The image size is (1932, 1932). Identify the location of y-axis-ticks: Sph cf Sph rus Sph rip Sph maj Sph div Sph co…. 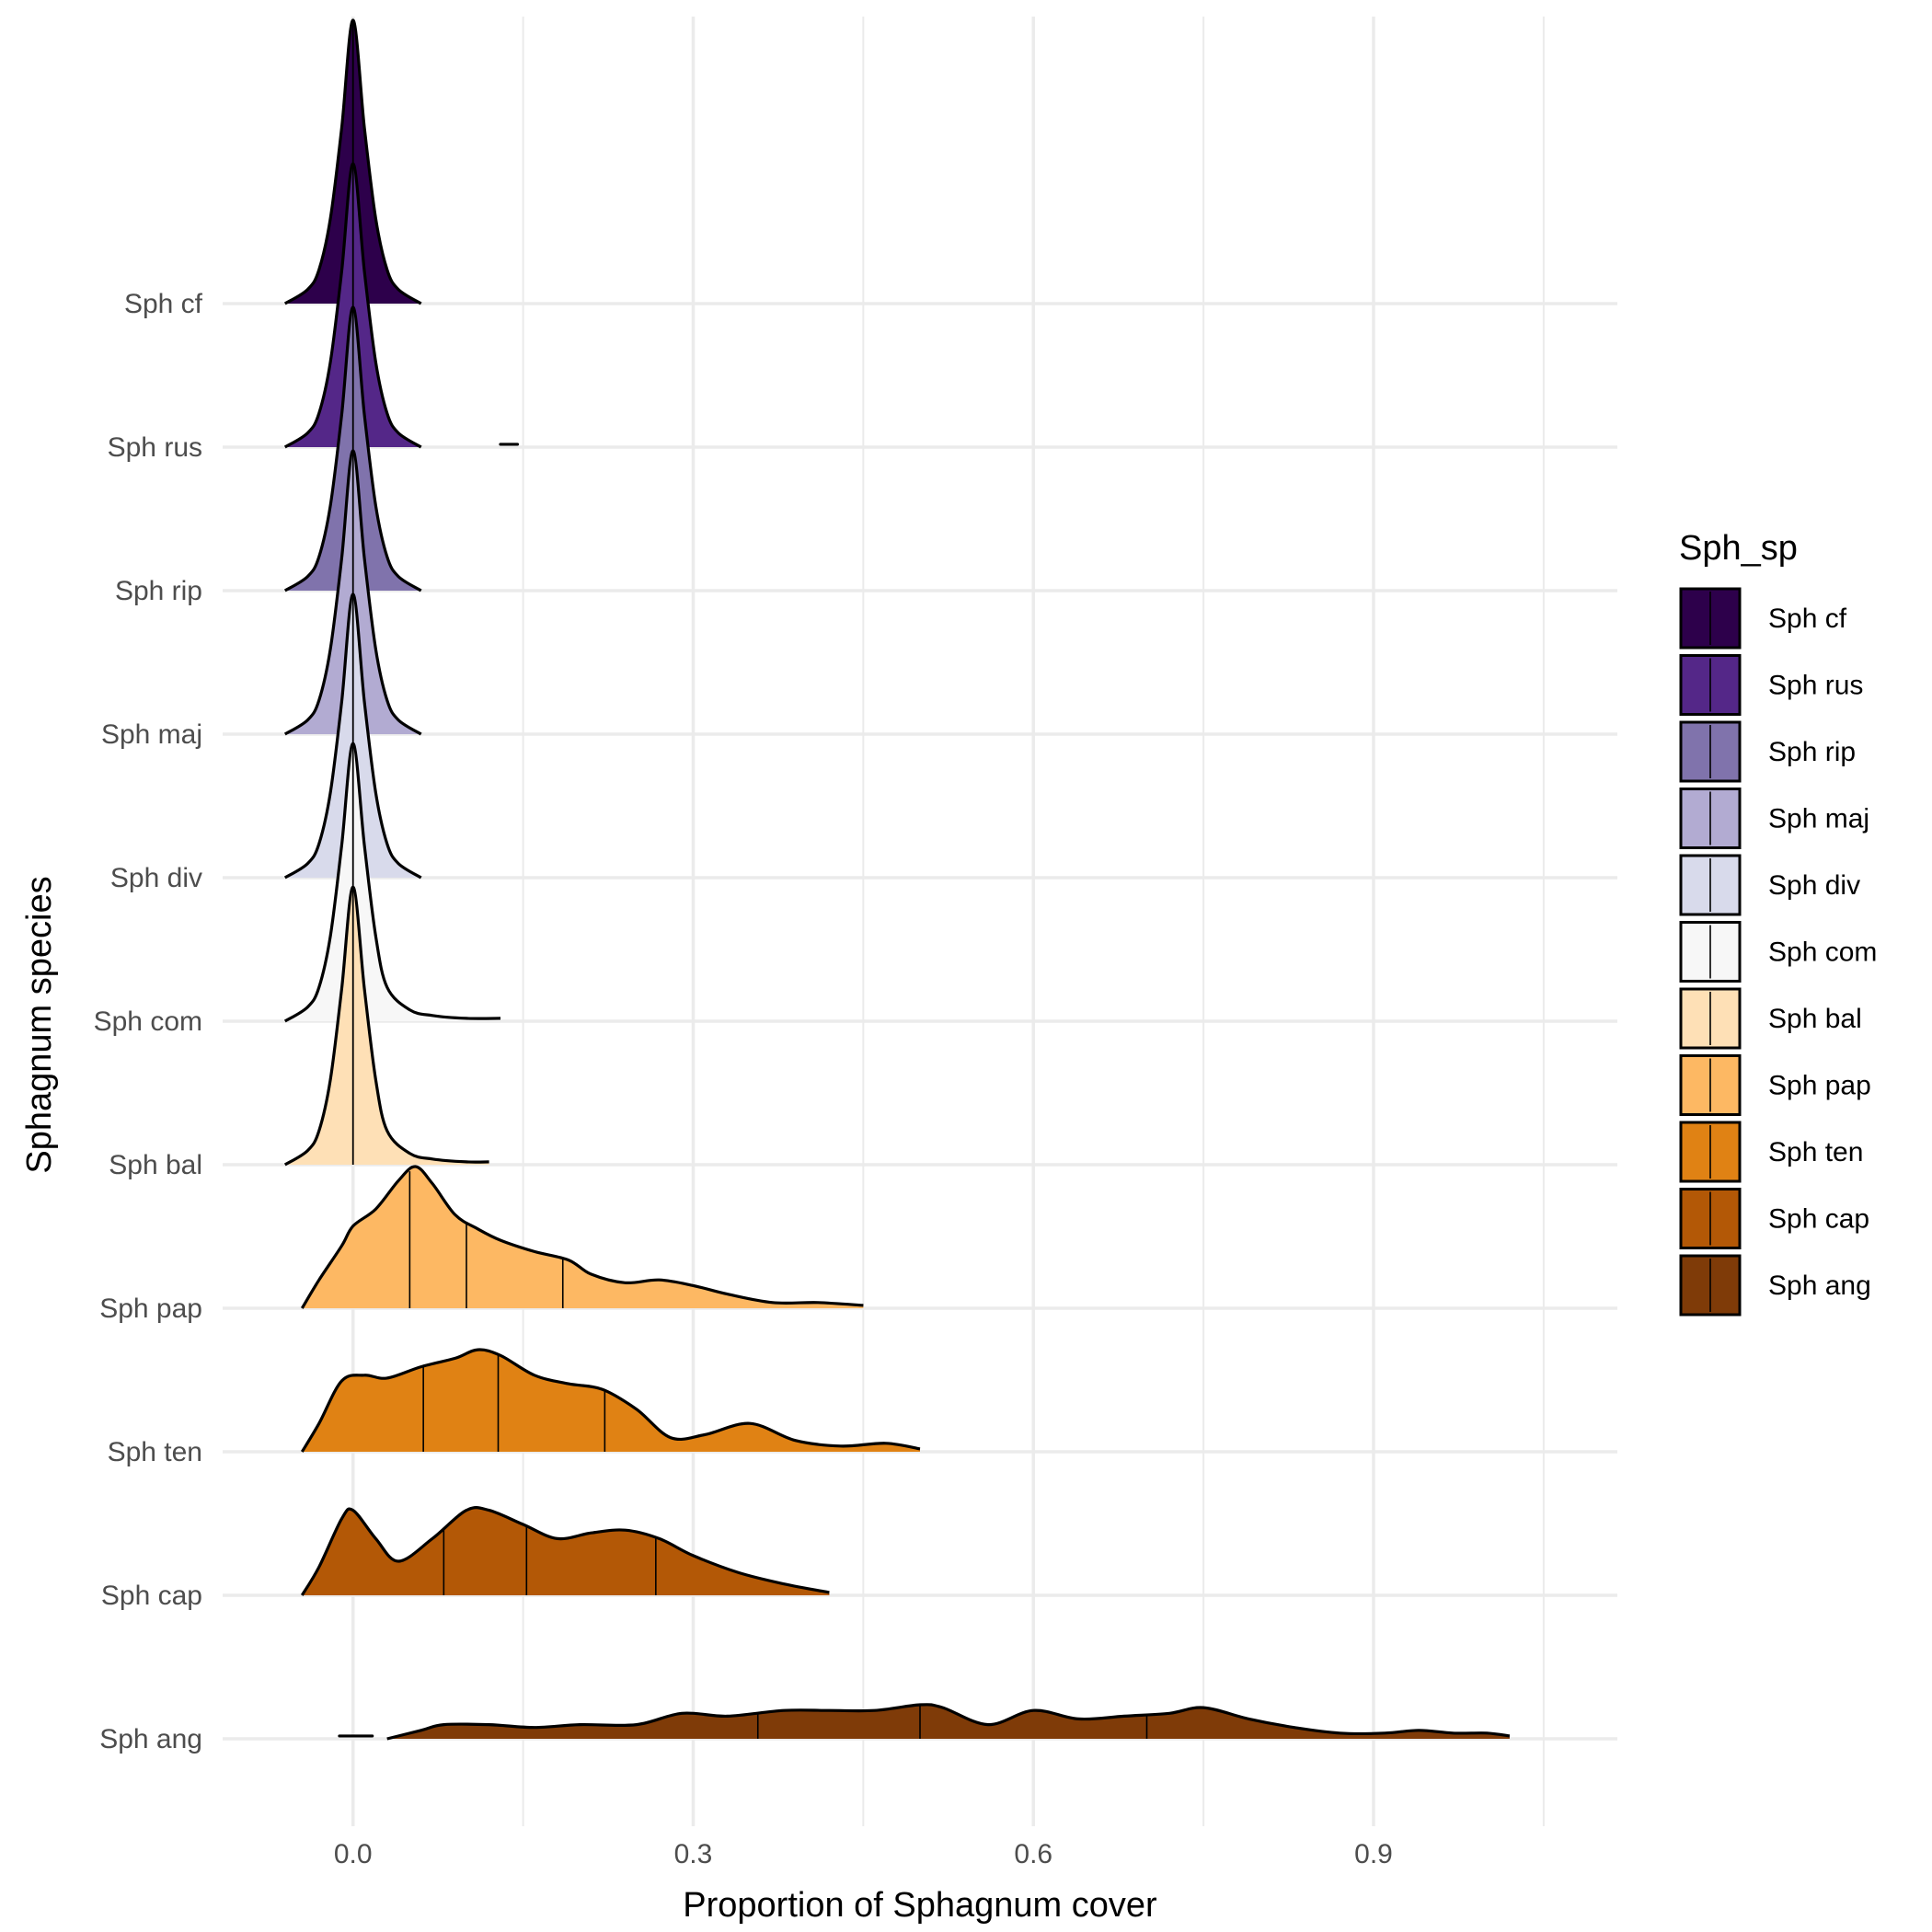
(148, 1021).